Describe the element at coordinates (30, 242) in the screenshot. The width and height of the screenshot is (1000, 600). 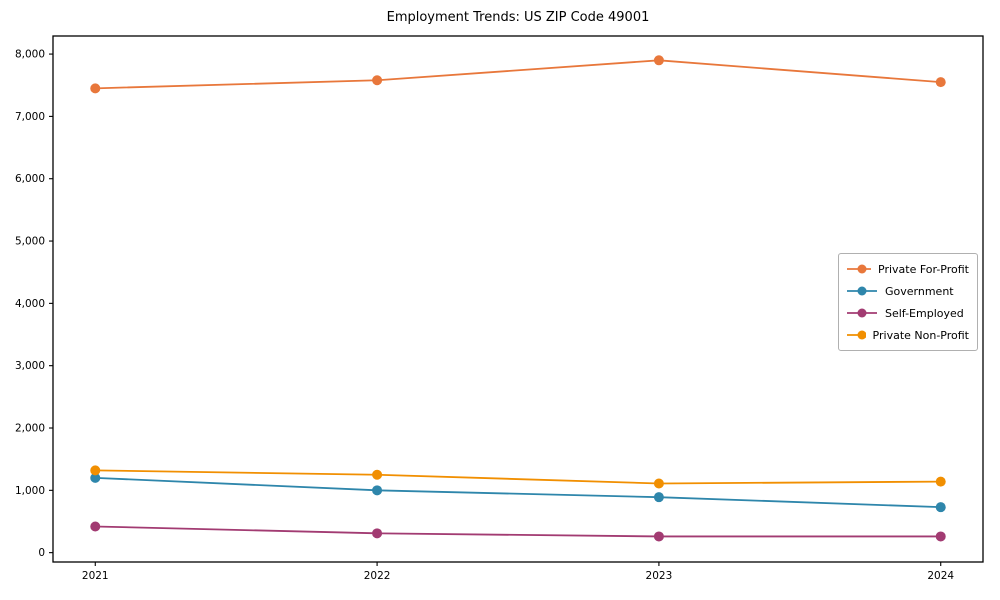
I see `y-tick-label: 5,000` at that location.